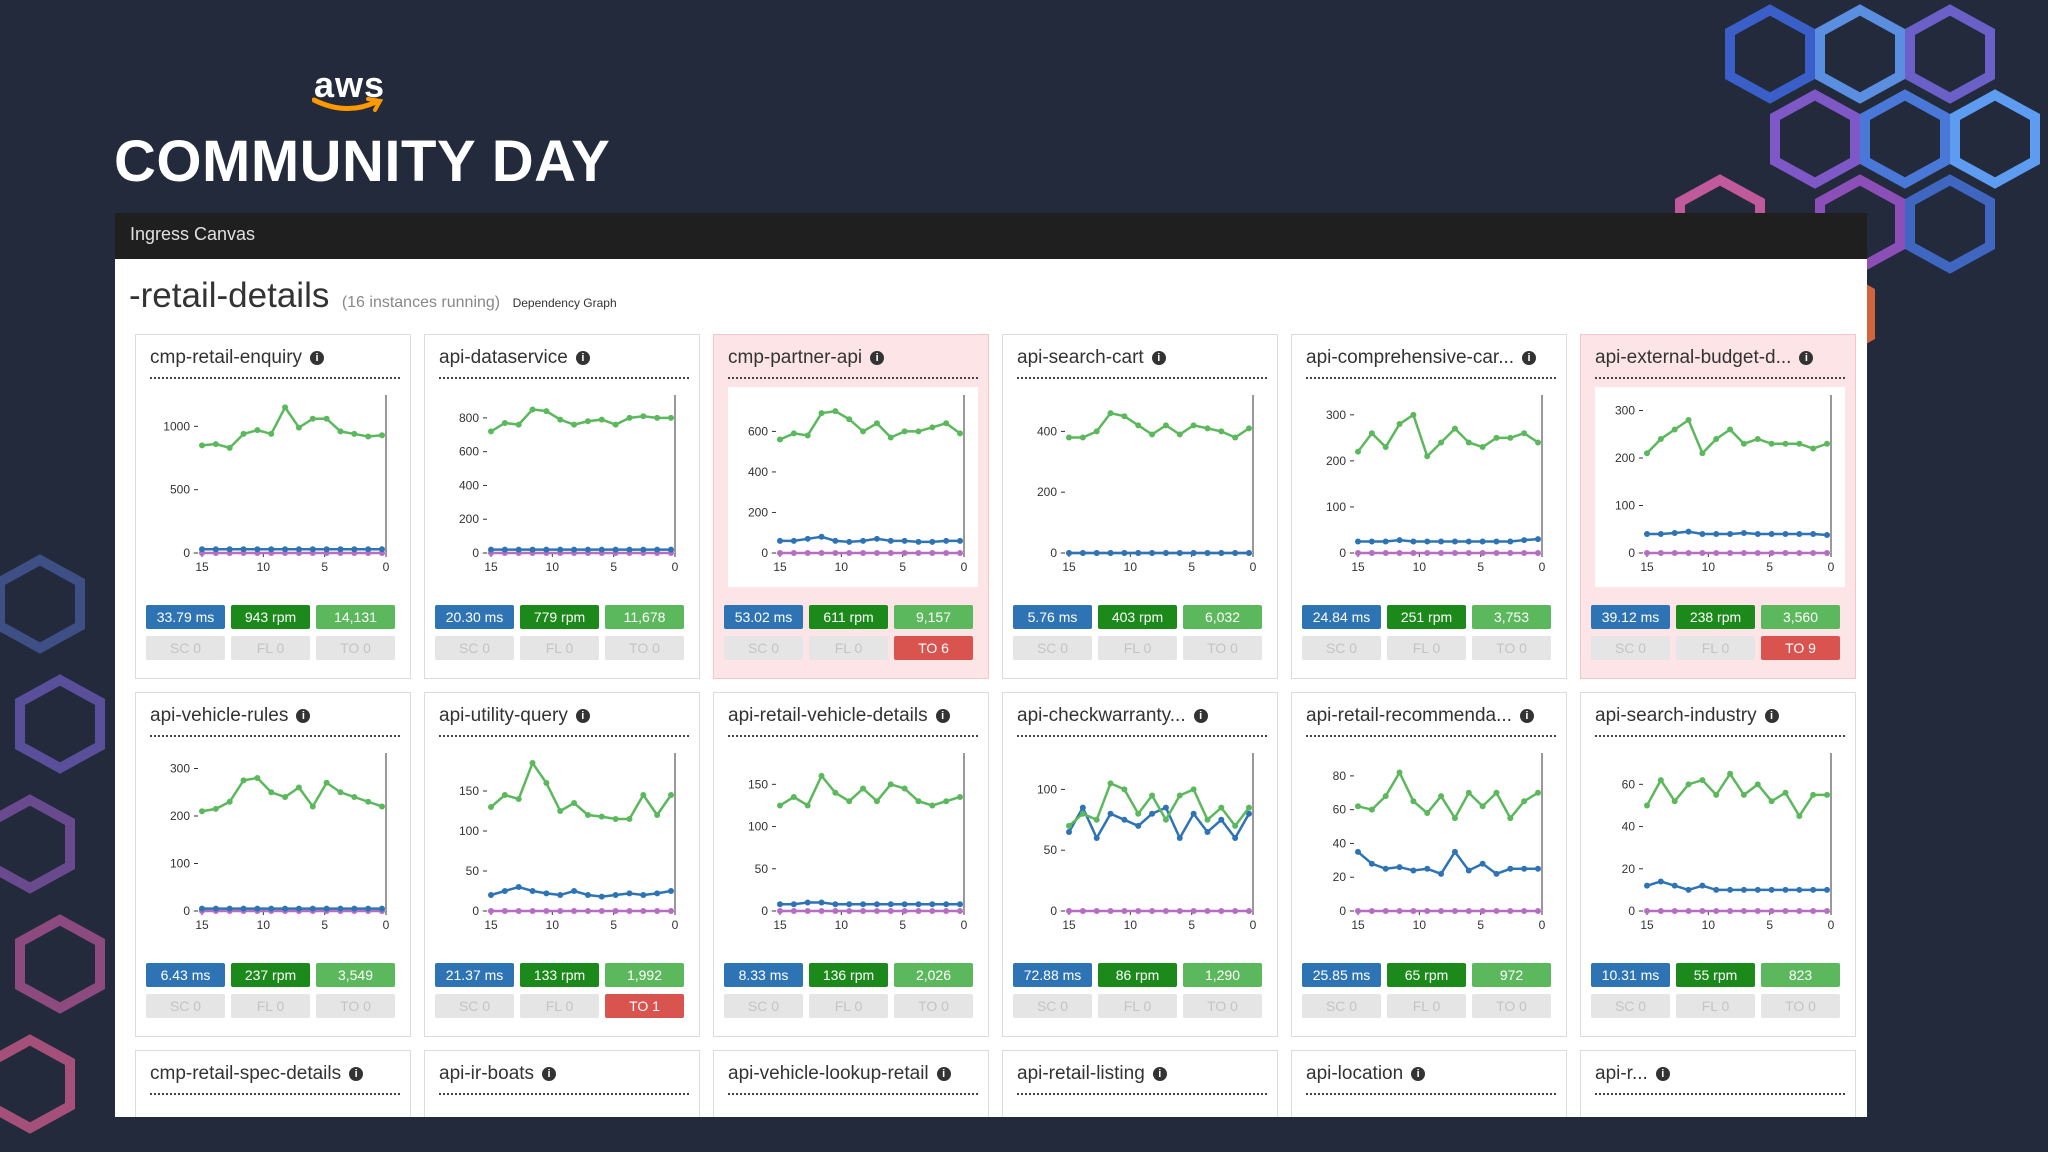 The height and width of the screenshot is (1152, 2048). Describe the element at coordinates (1429, 1083) in the screenshot. I see `service-card-api-location: api-location i` at that location.